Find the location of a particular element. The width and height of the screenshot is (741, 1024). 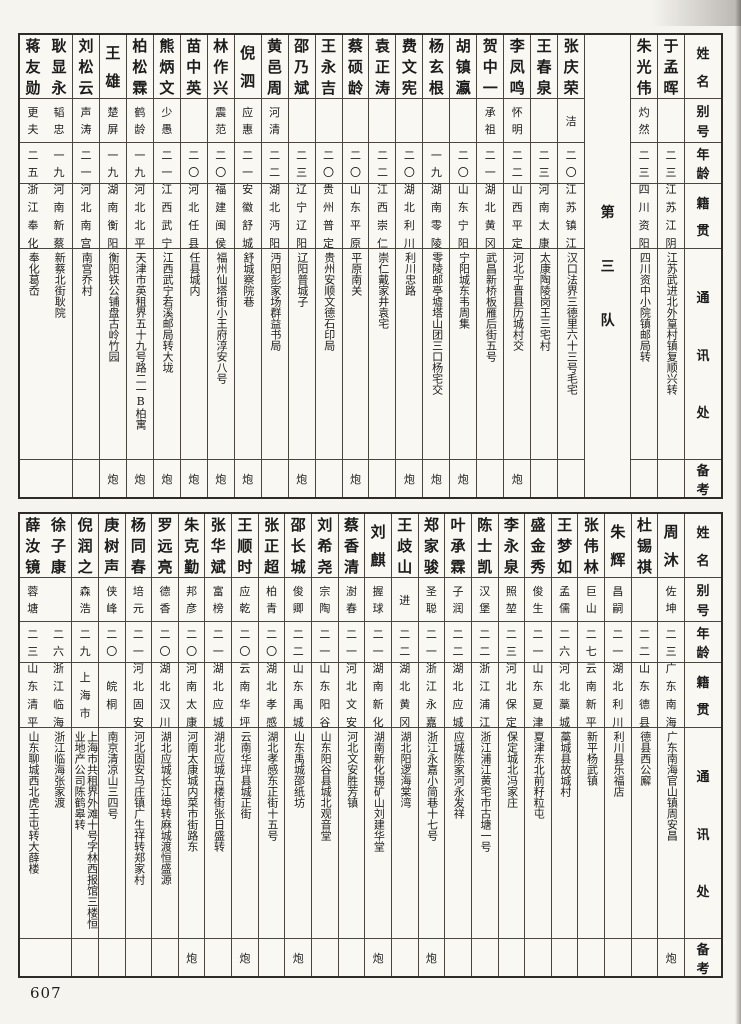

char: 九 is located at coordinates (85, 651).